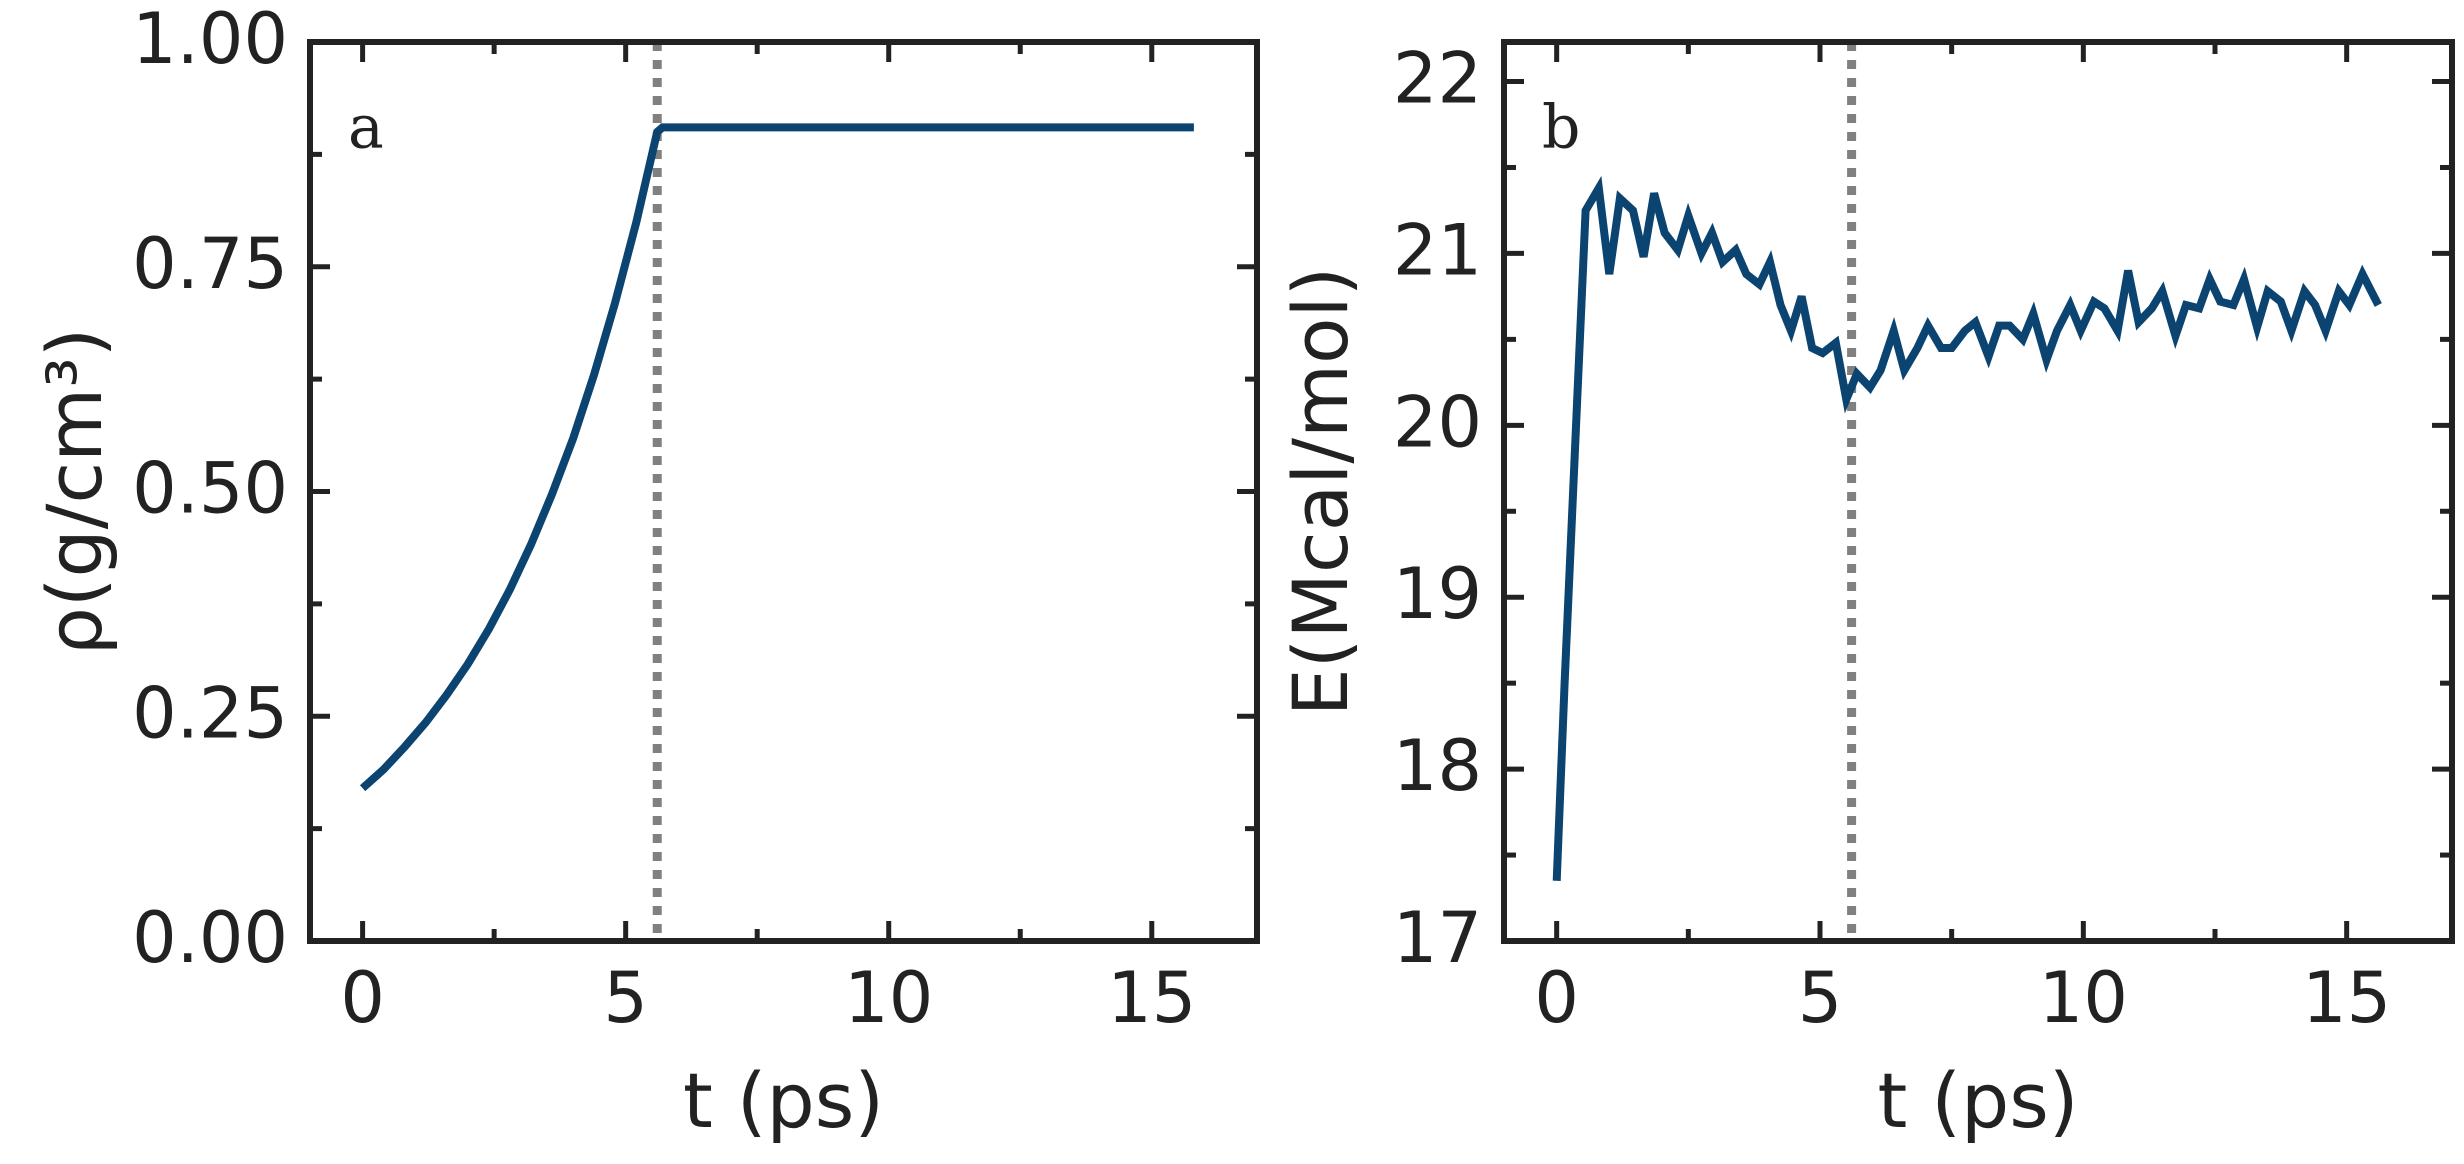 This screenshot has height=1164, width=2464. What do you see at coordinates (1437, 422) in the screenshot?
I see `y-tick-label: 20` at bounding box center [1437, 422].